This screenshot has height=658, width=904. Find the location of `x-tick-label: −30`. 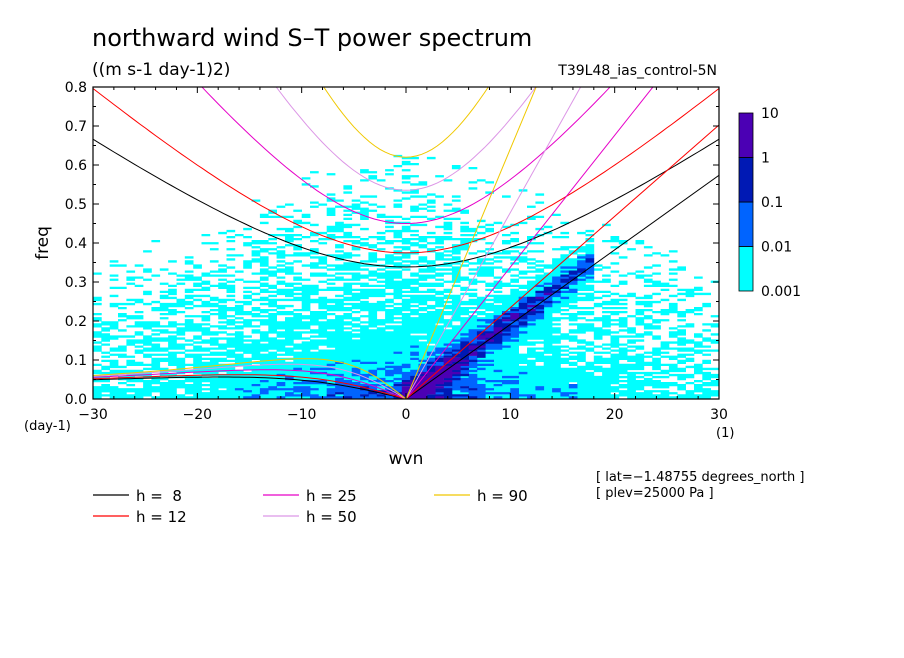

x-tick-label: −30 is located at coordinates (93, 415).